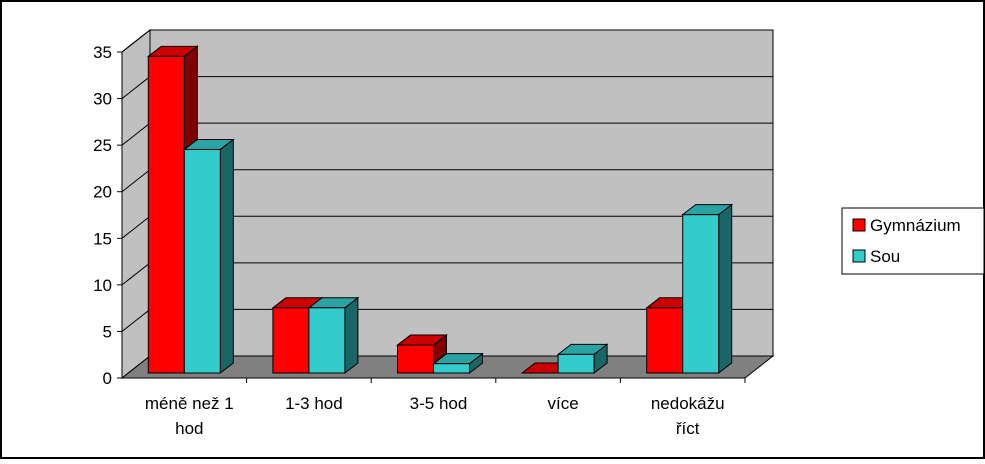 The image size is (985, 464). What do you see at coordinates (107, 331) in the screenshot?
I see `y-tick-label: 5` at bounding box center [107, 331].